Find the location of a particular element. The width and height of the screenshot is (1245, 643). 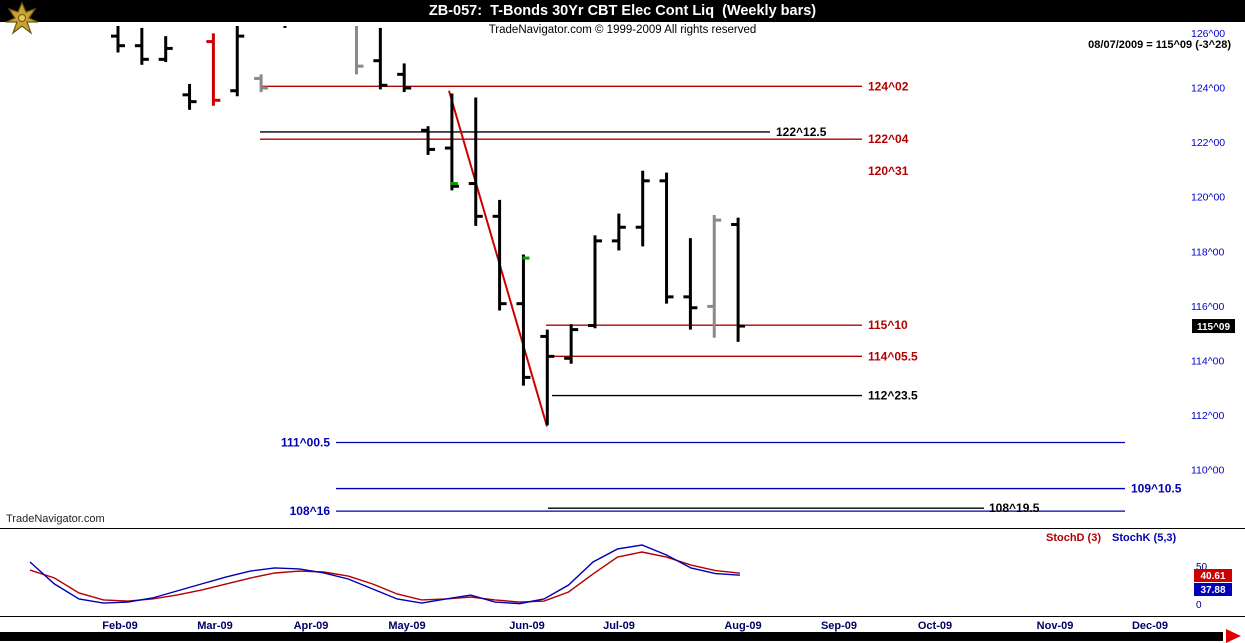

price-level-label-109^10.5: 109^10.5 is located at coordinates (1156, 489).